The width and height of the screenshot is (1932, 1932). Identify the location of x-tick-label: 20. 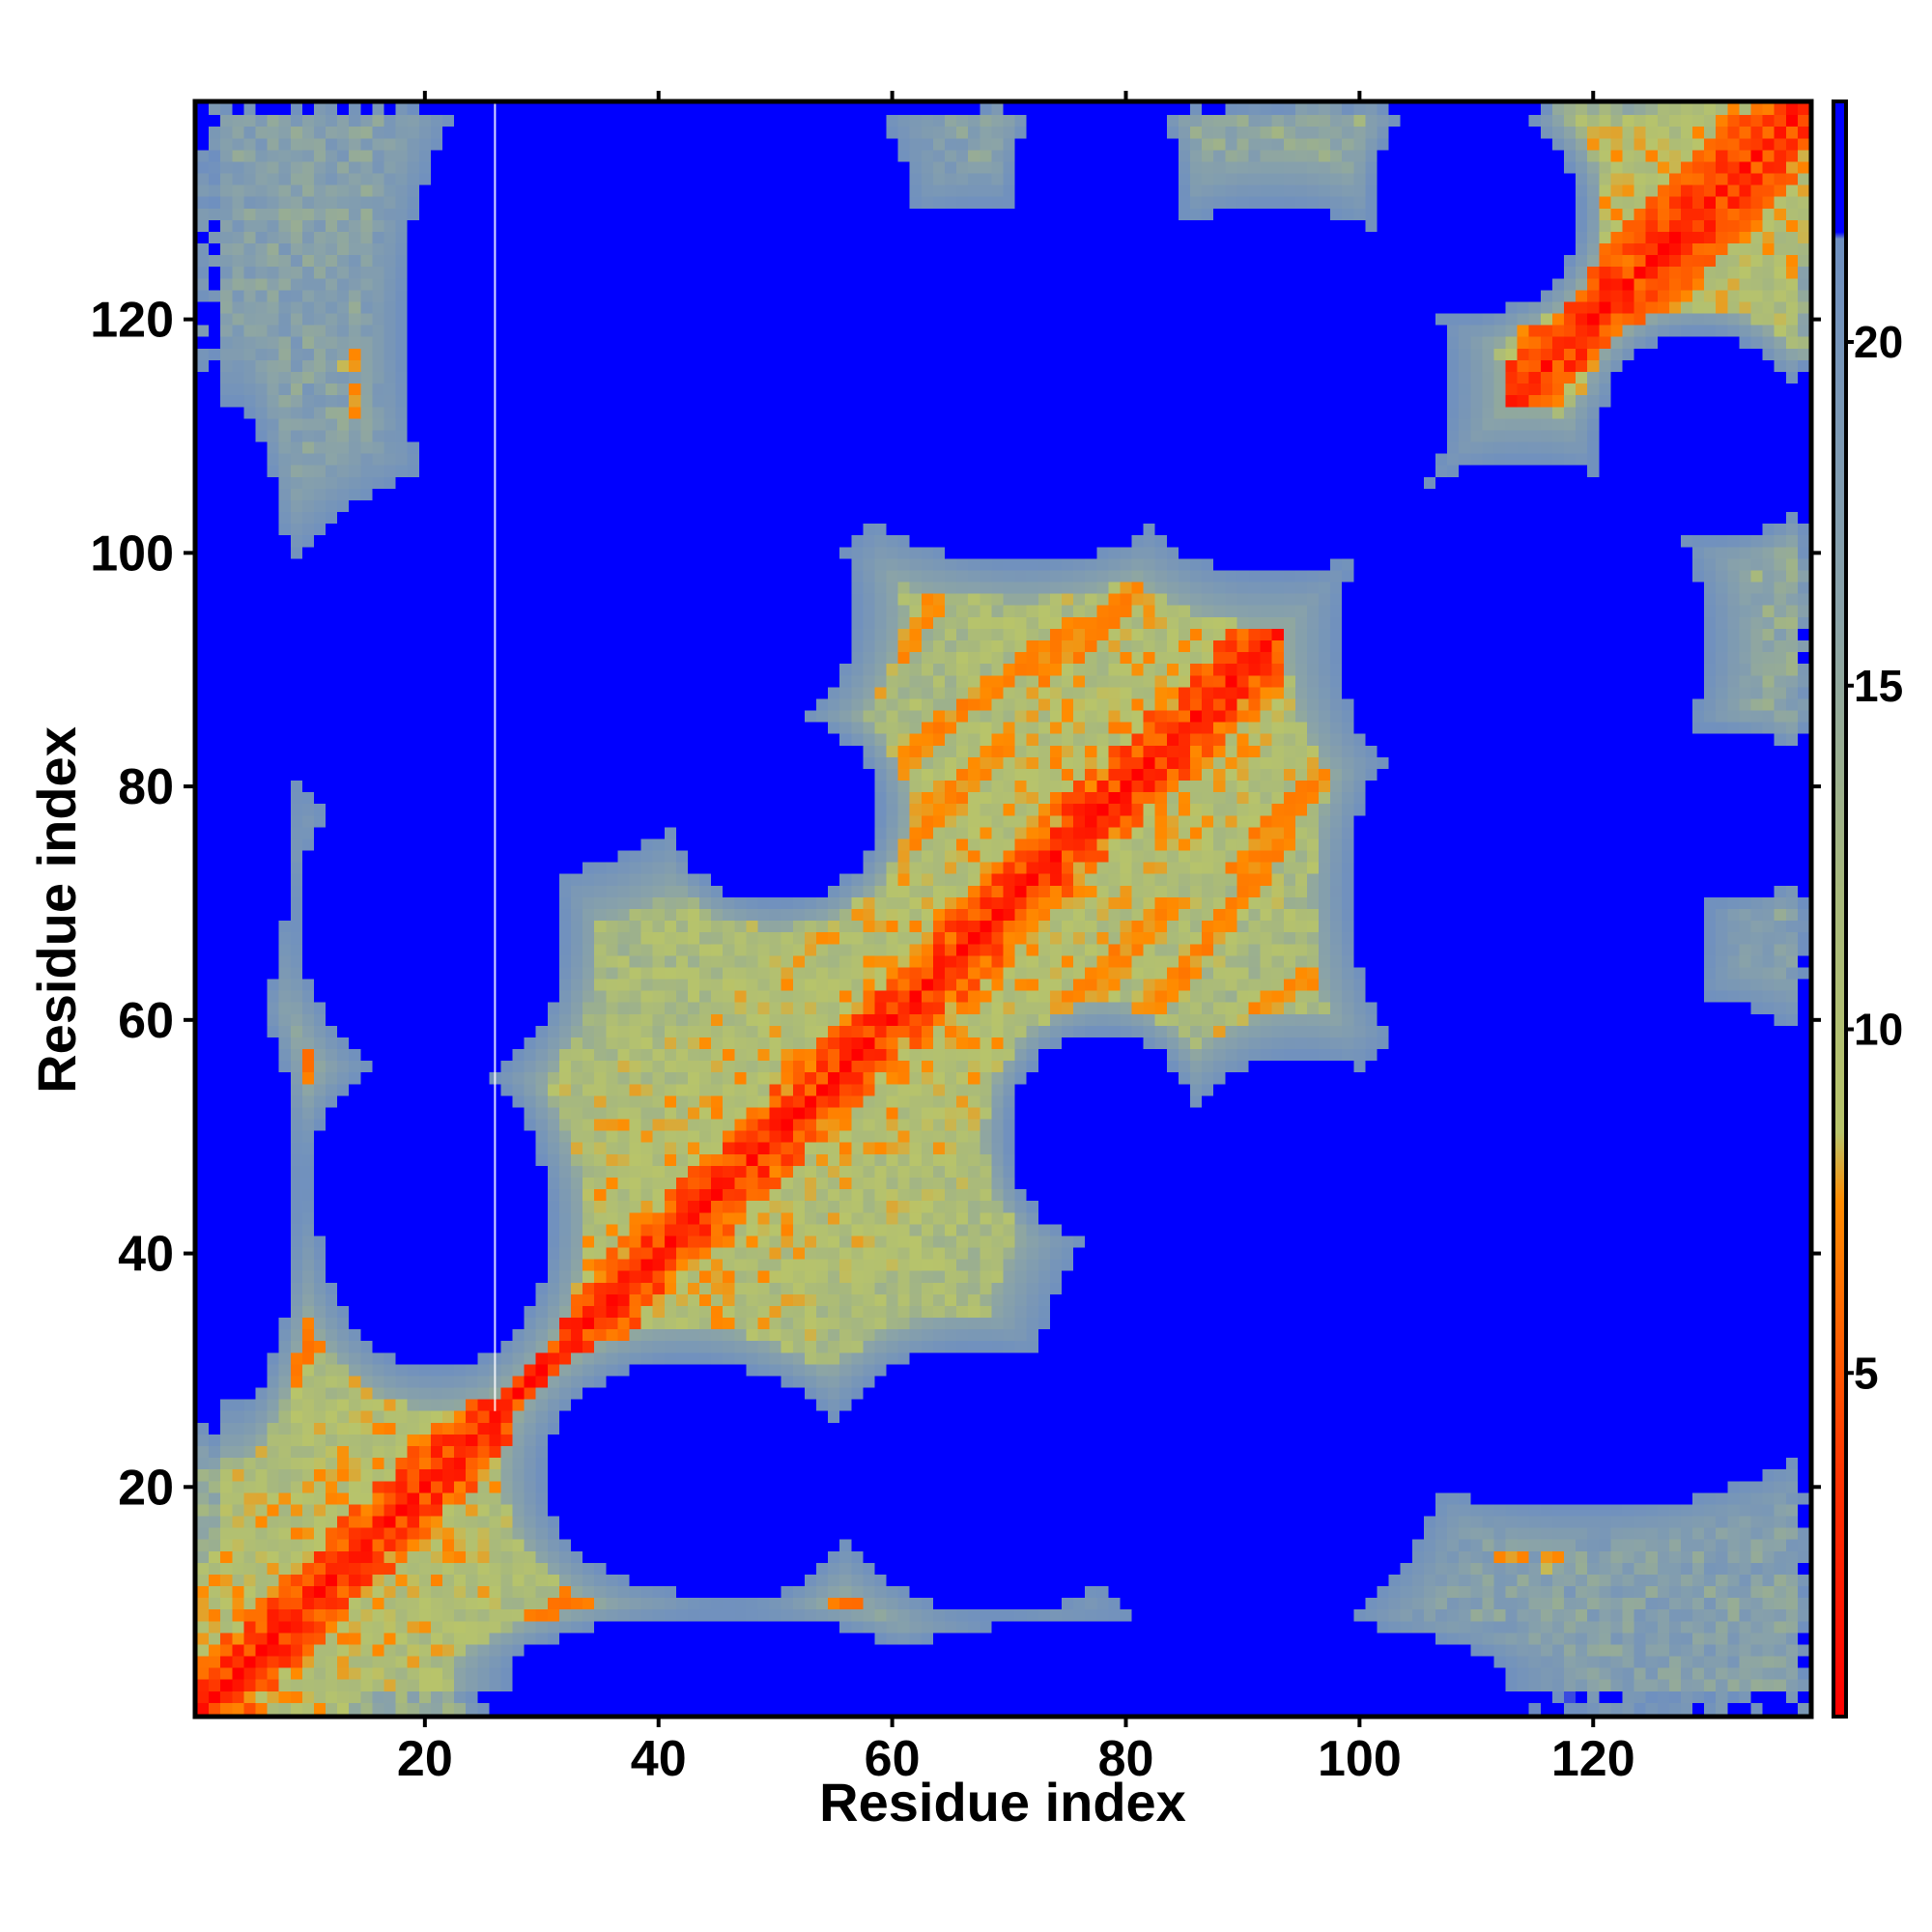
(425, 1759).